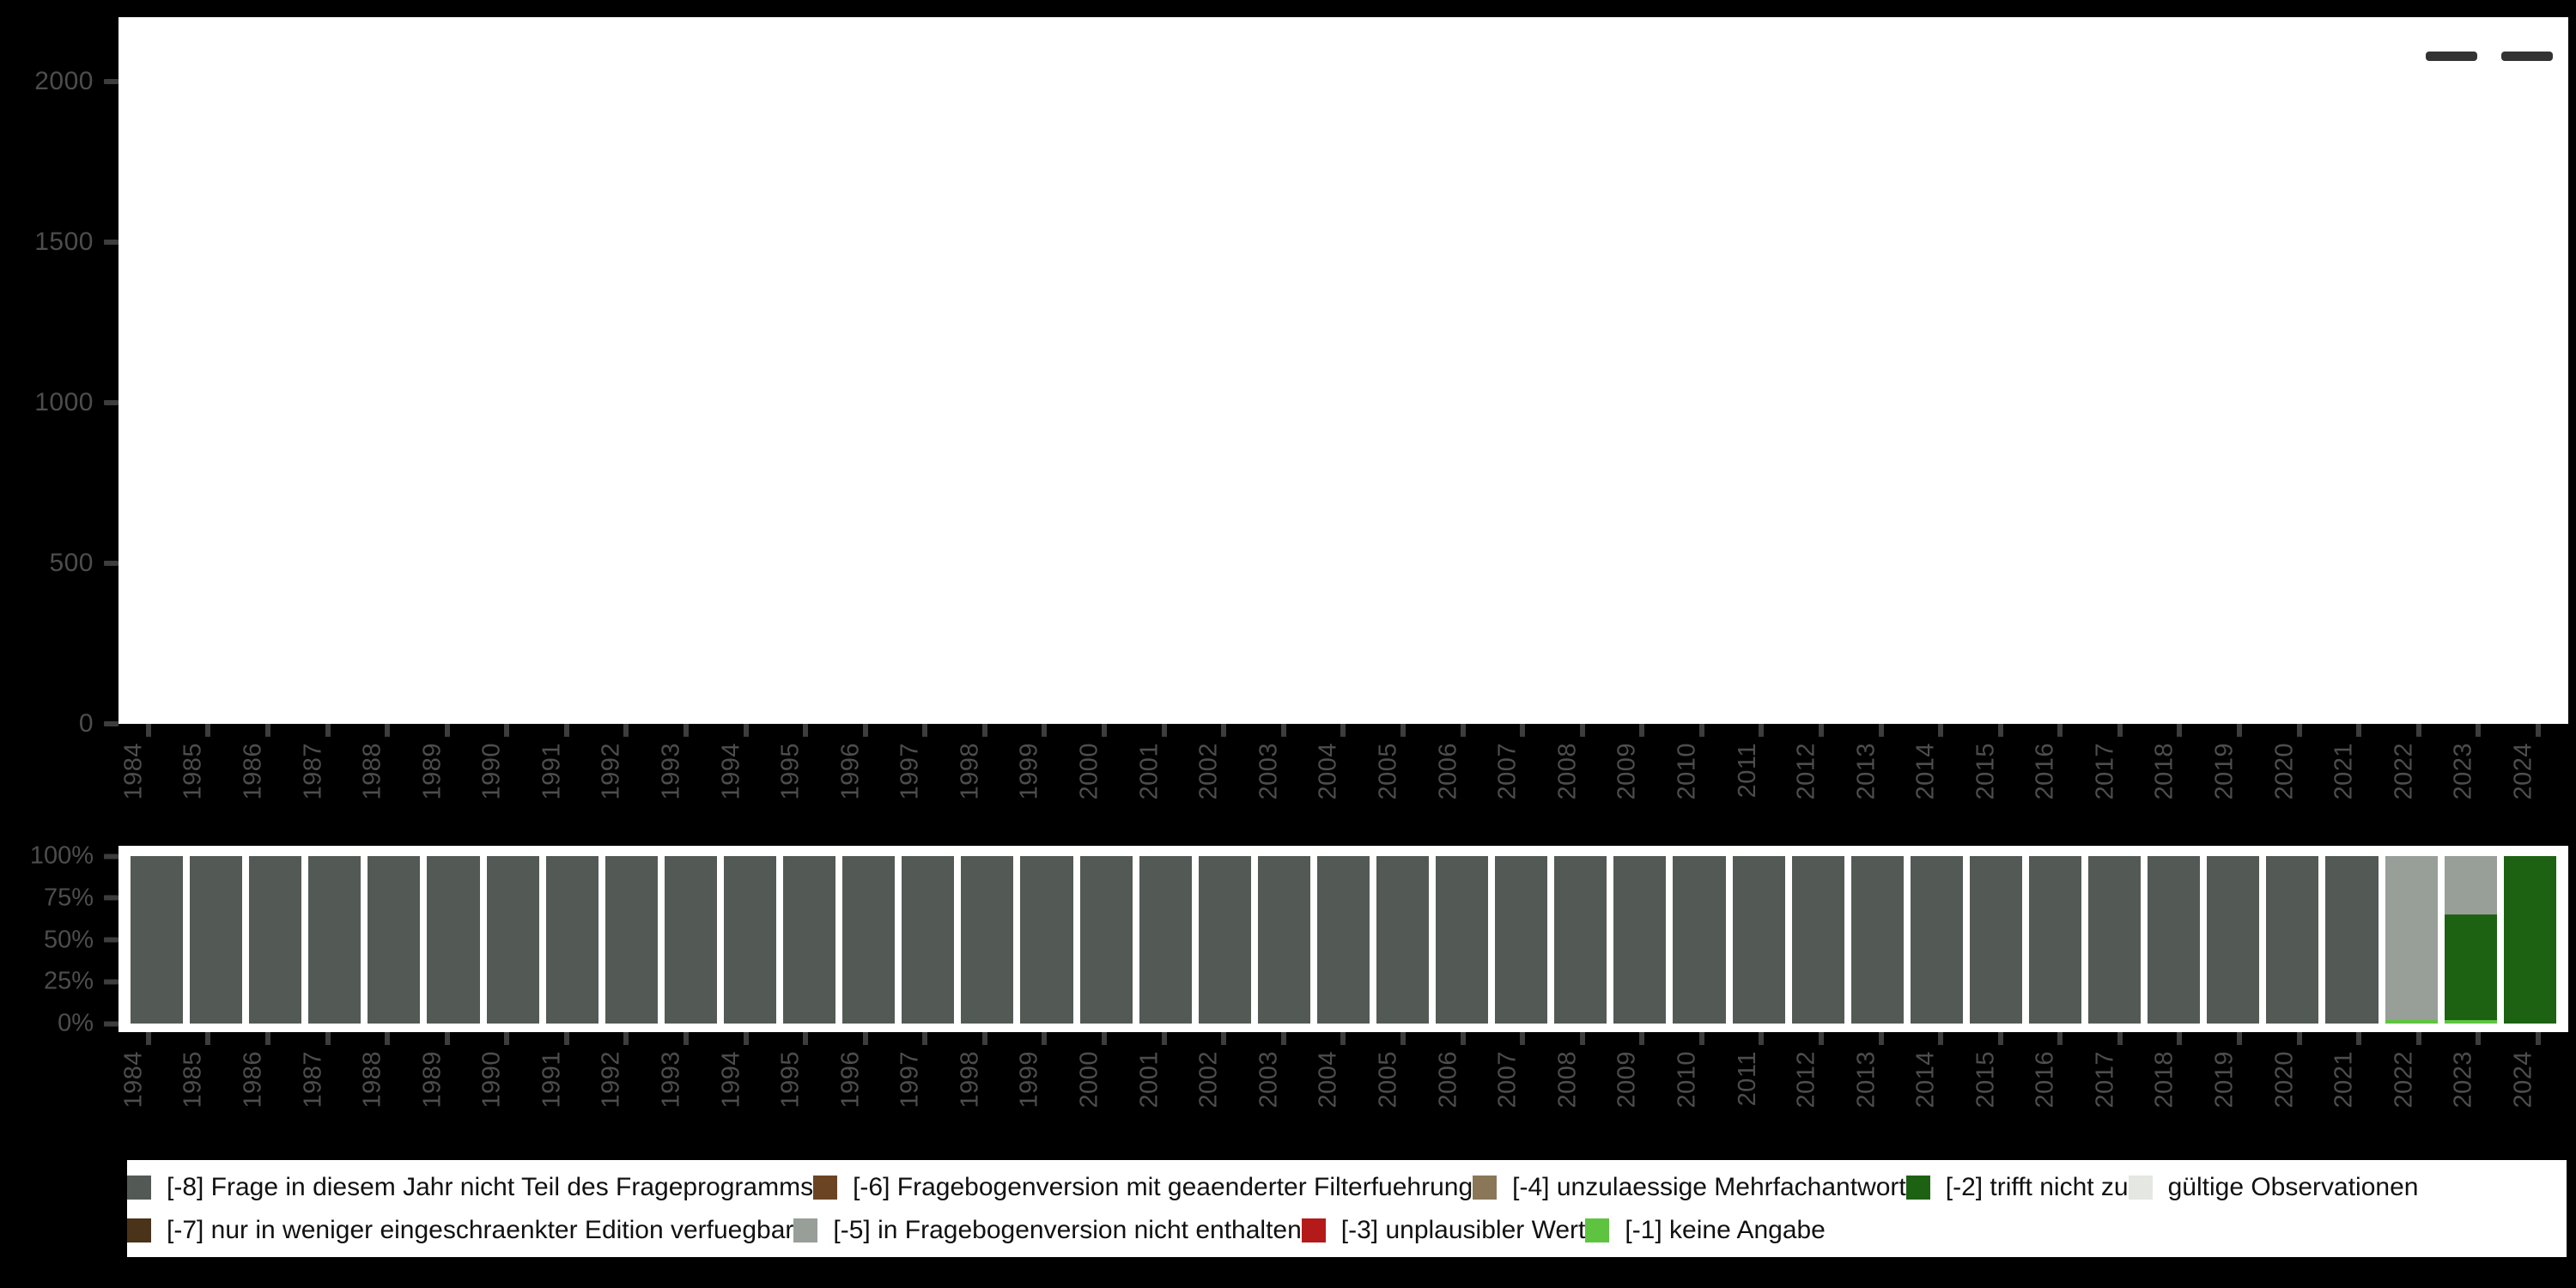  I want to click on bar-2000, so click(1106, 940).